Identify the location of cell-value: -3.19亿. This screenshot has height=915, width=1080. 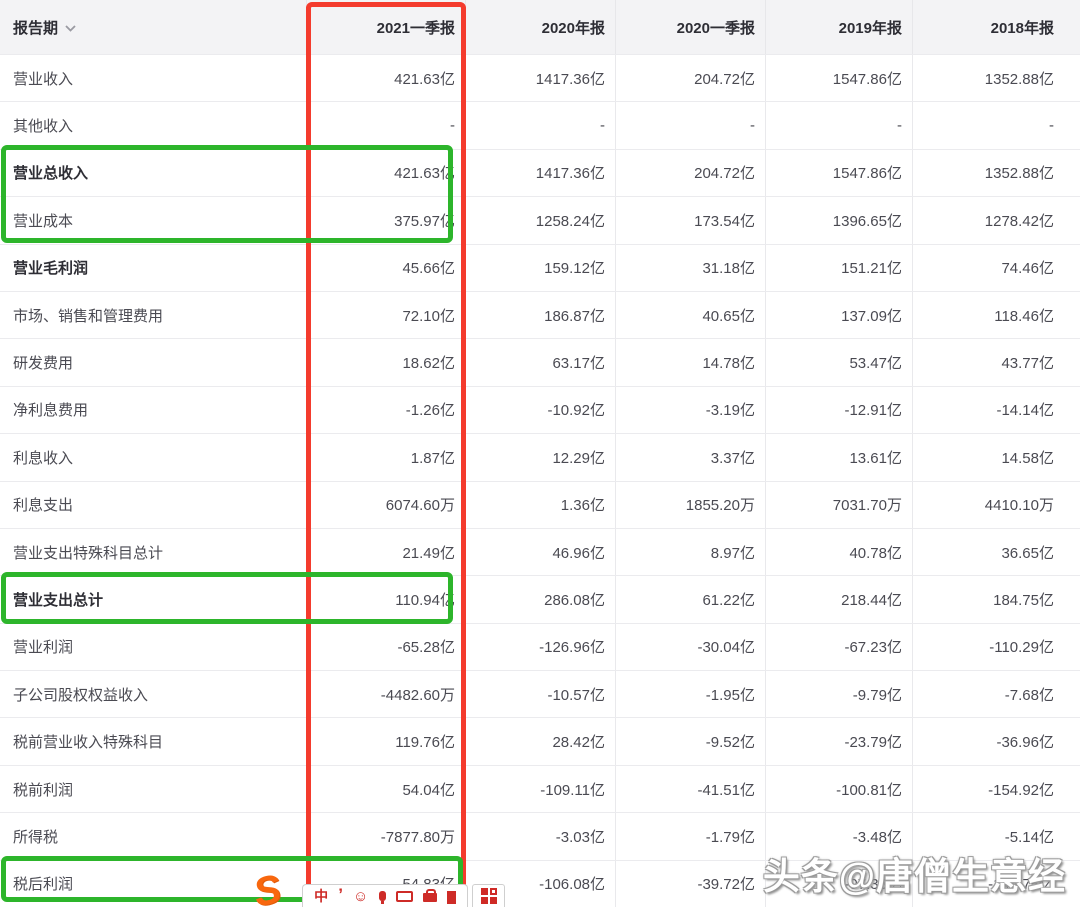
(690, 410).